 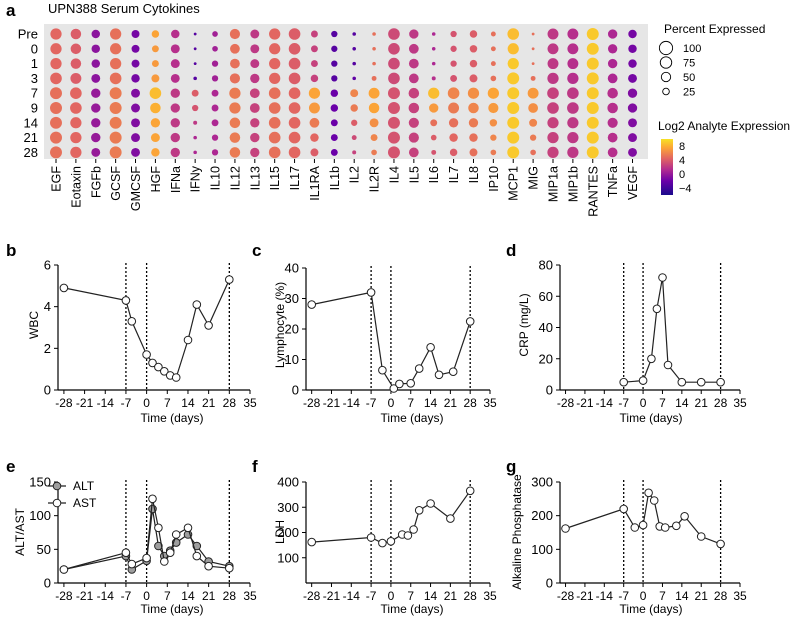 What do you see at coordinates (11, 10) in the screenshot?
I see `panel-letter-a: a` at bounding box center [11, 10].